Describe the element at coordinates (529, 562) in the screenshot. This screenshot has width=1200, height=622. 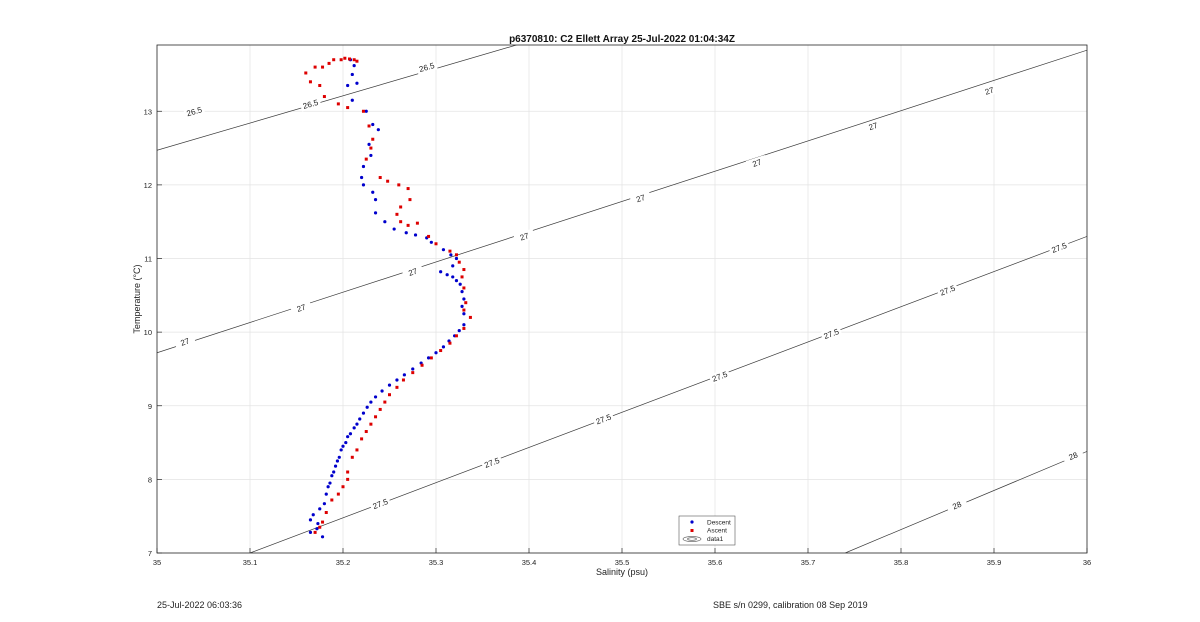
I see `x-tick-label: 35.4` at that location.